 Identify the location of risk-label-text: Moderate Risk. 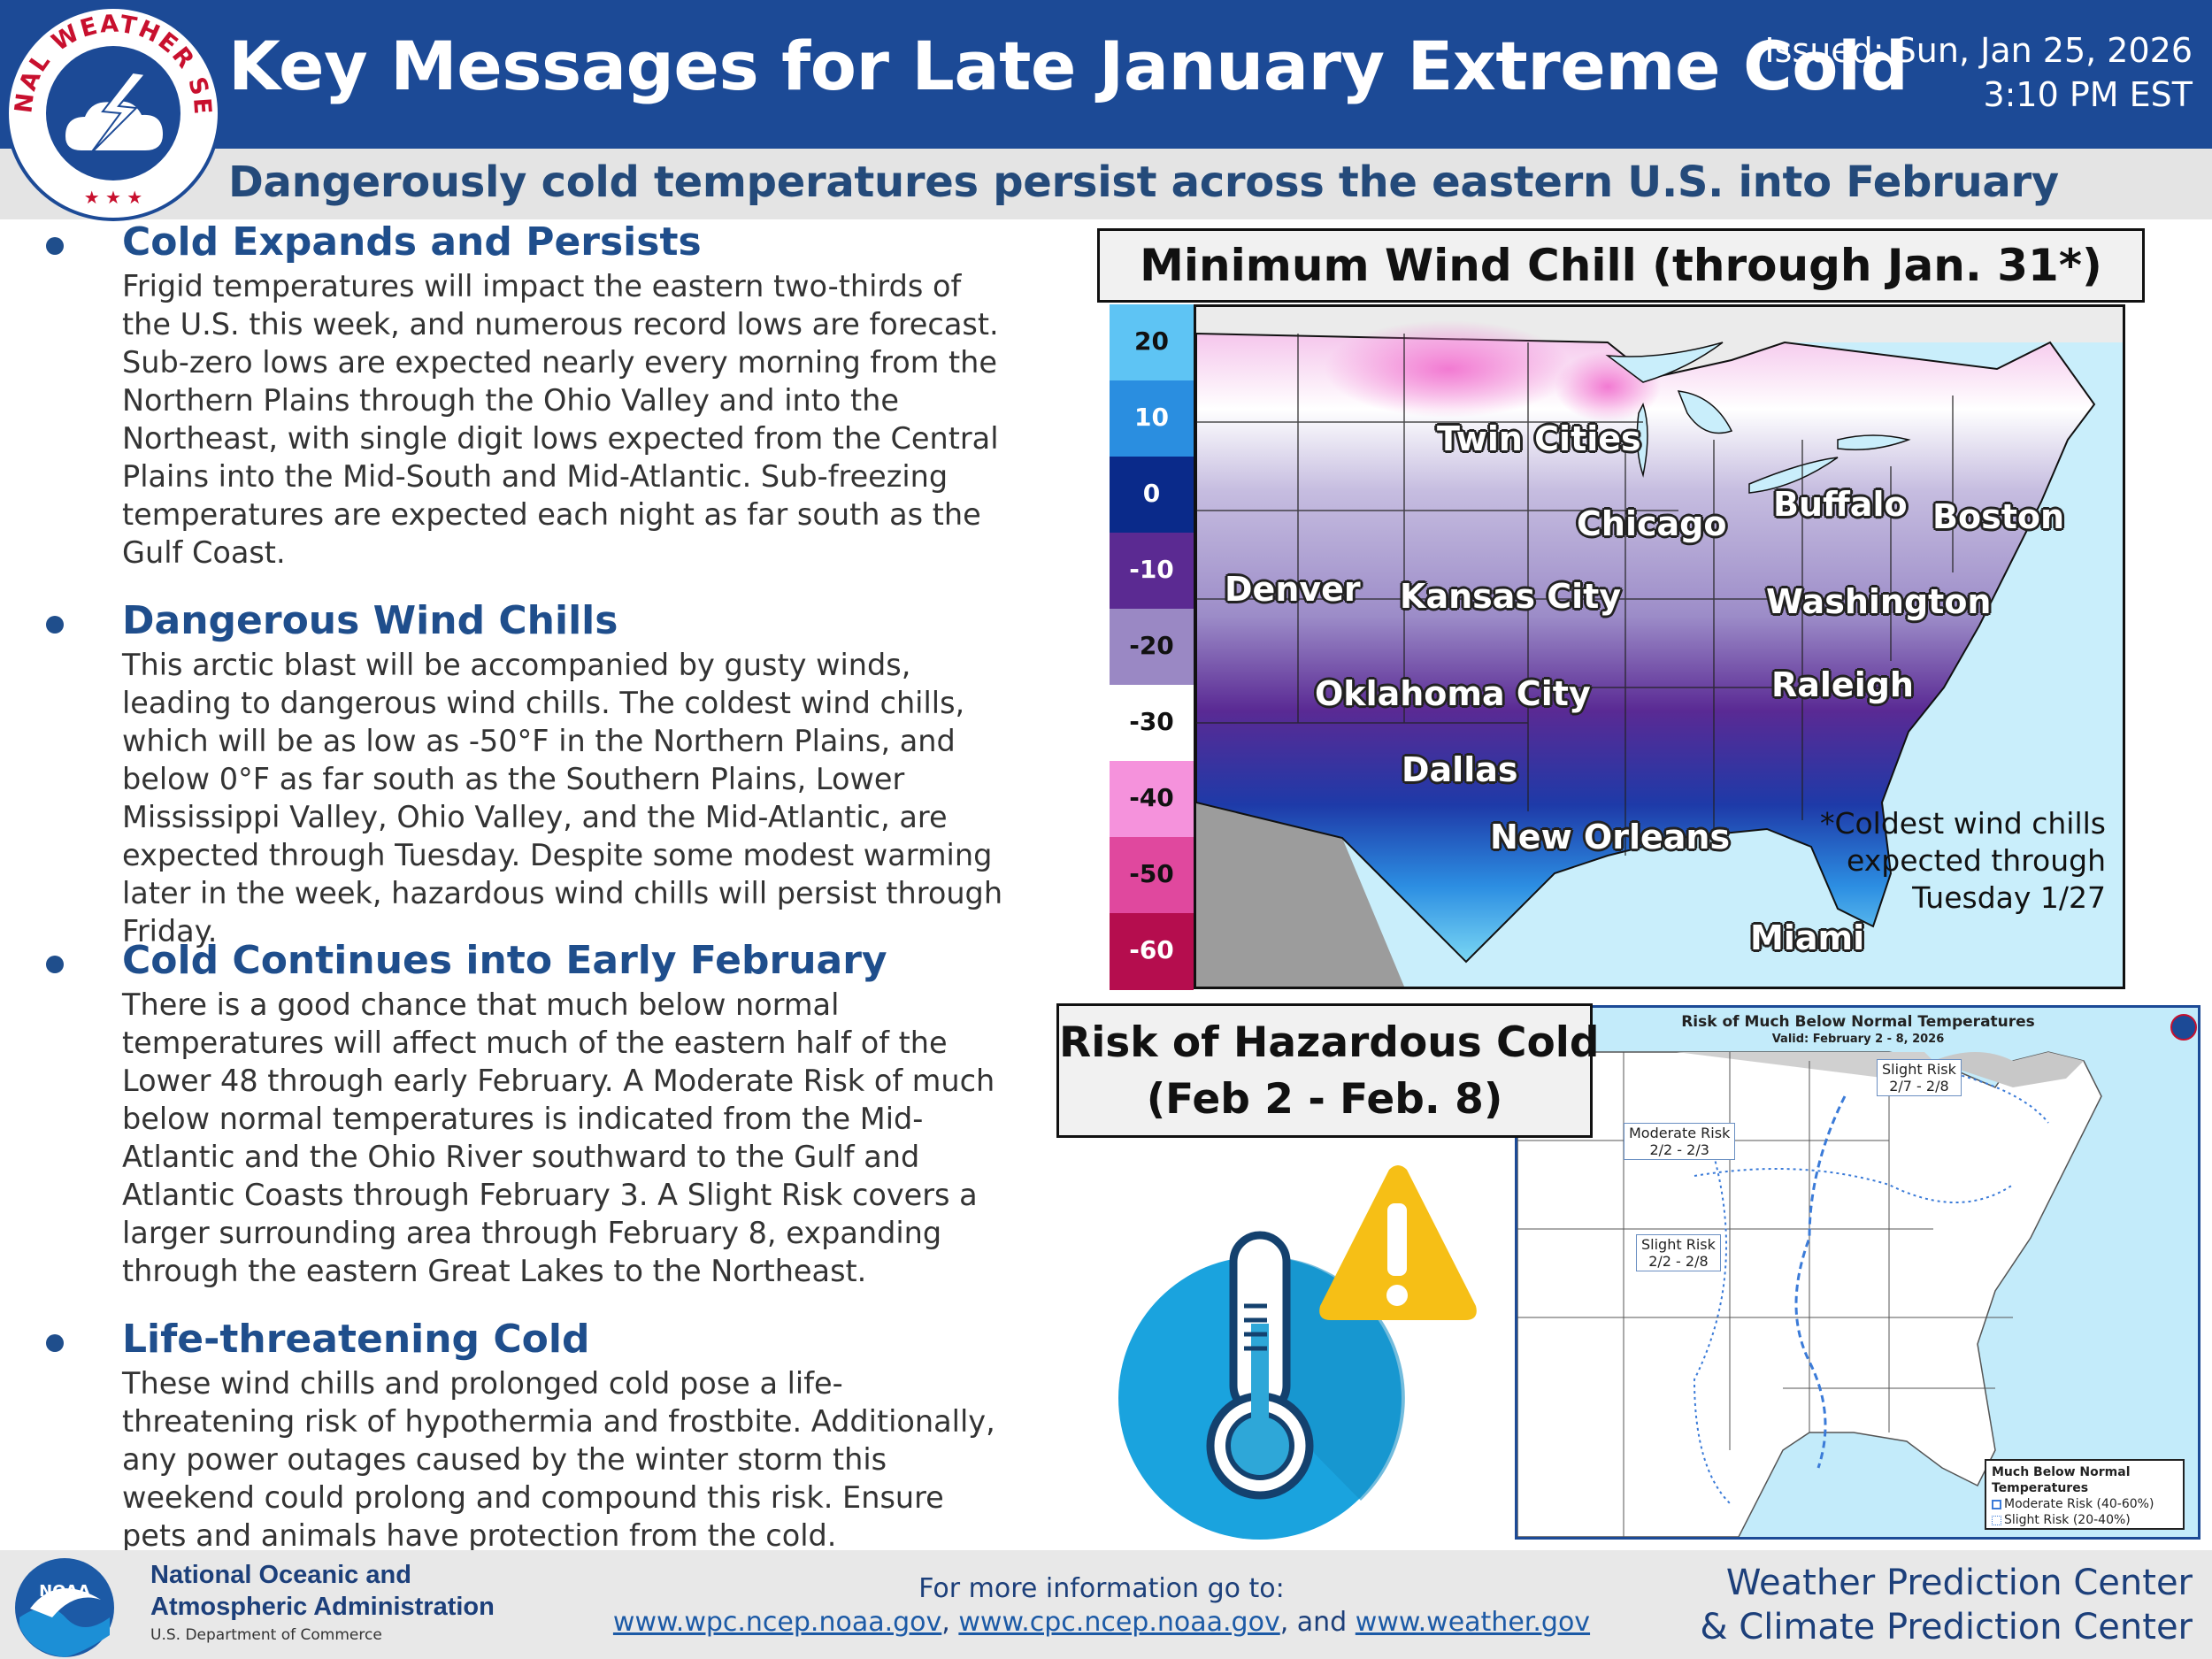
(1680, 1133).